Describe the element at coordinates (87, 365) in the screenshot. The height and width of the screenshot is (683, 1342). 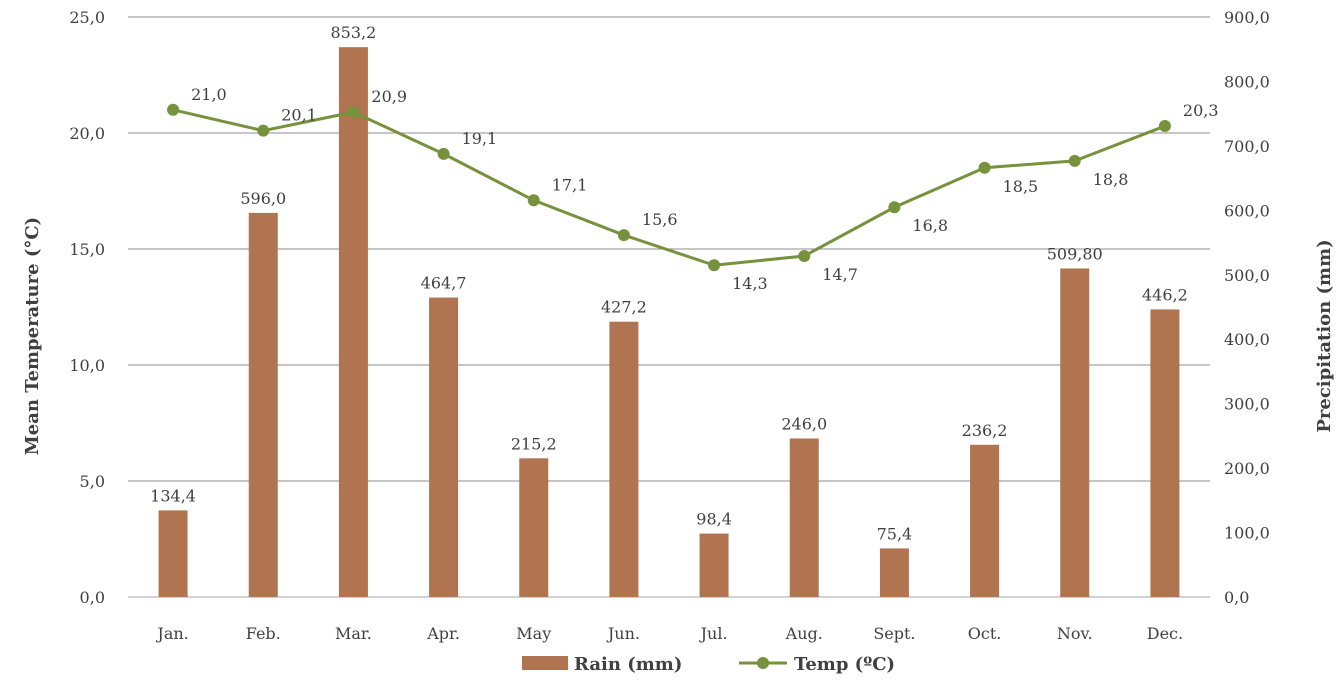
I see `left-tick-label: 10,0` at that location.